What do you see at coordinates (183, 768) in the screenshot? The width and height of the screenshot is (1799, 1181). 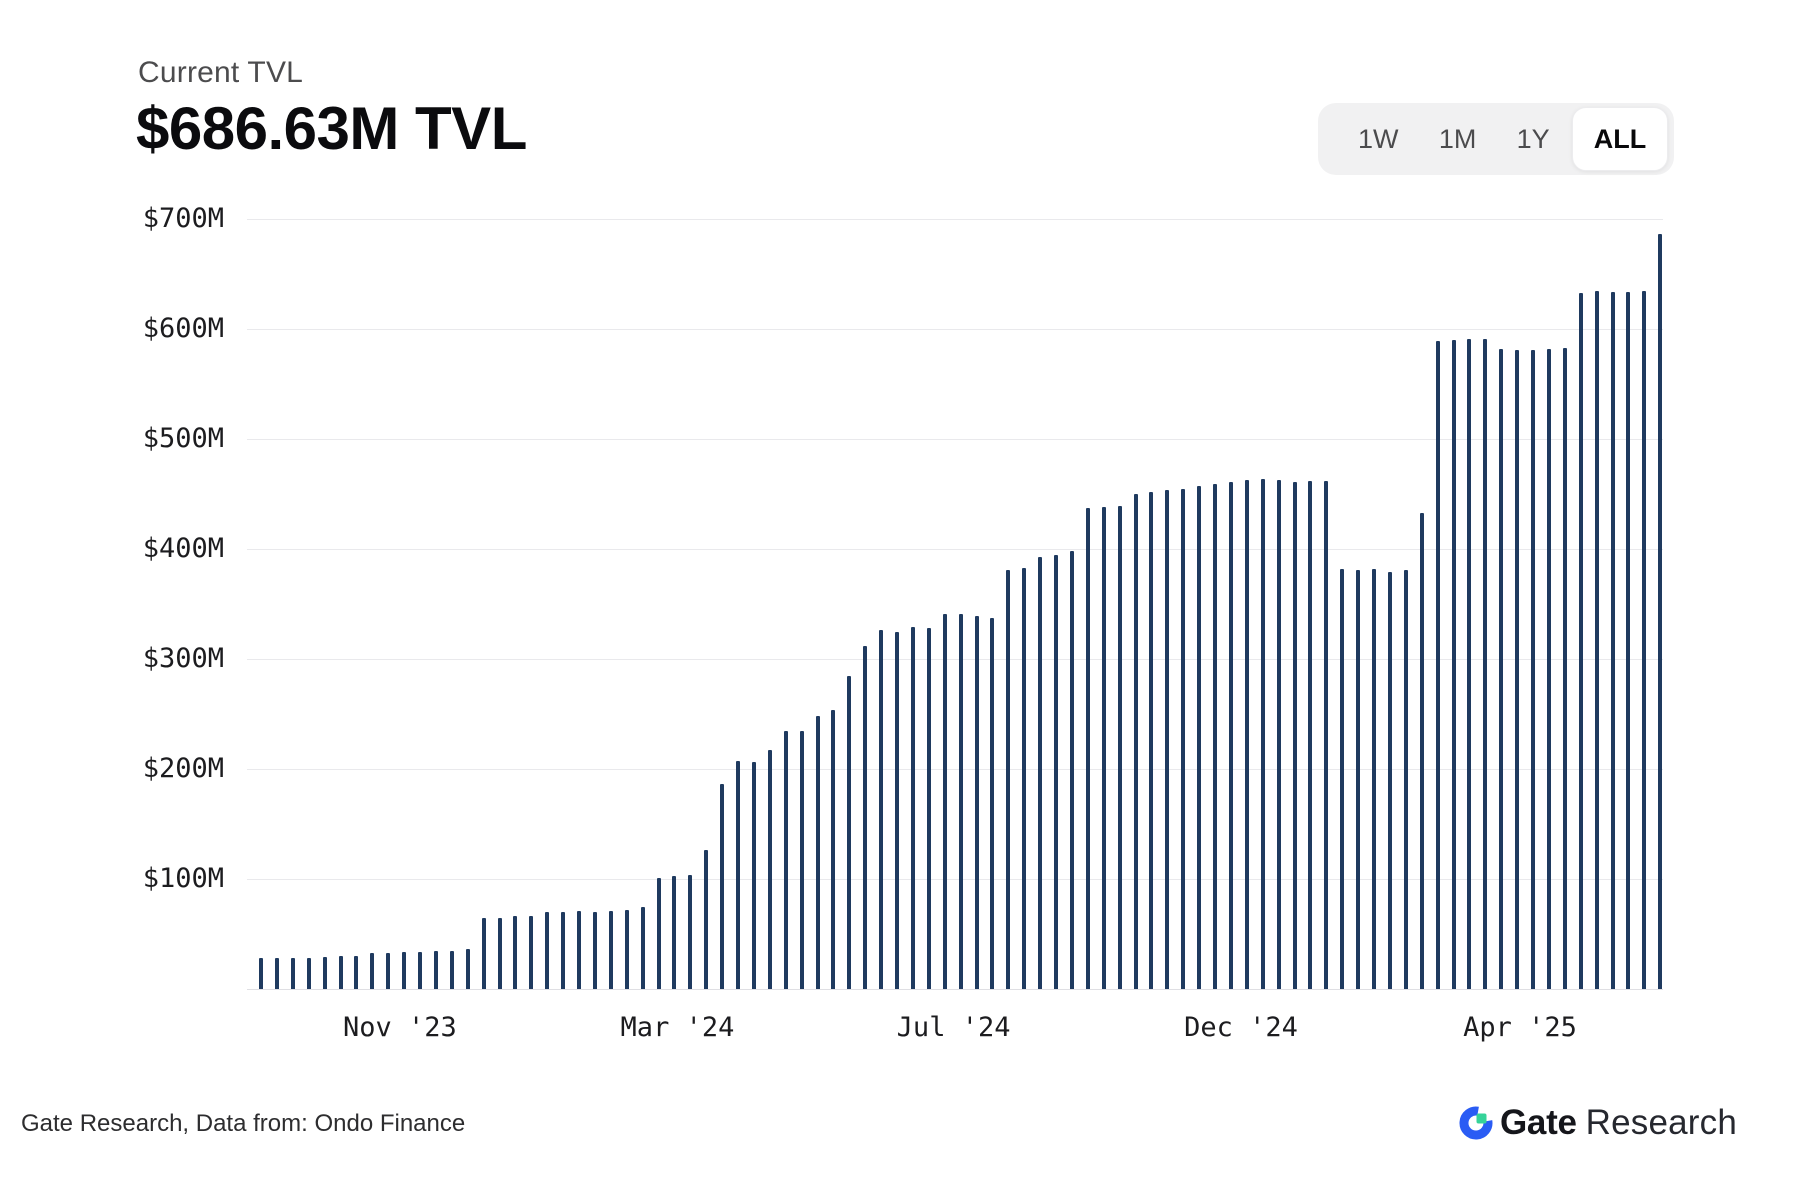 I see `y-axis-label: $200M` at bounding box center [183, 768].